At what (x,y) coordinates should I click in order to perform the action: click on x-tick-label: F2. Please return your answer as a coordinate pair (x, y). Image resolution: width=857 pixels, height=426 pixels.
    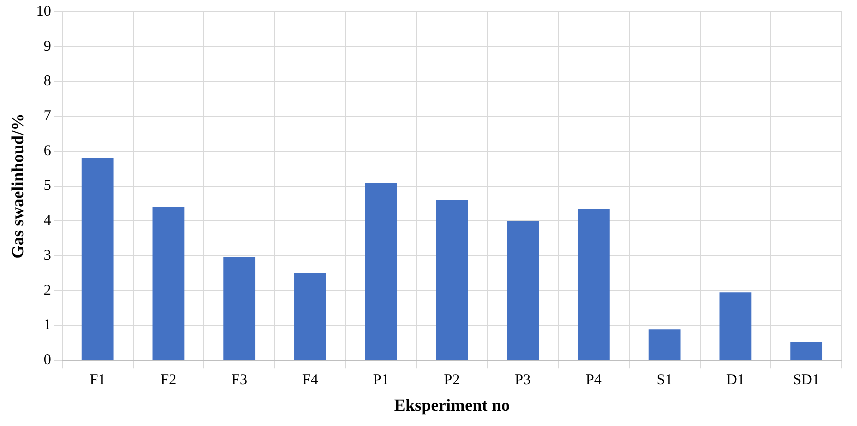
    Looking at the image, I should click on (168, 380).